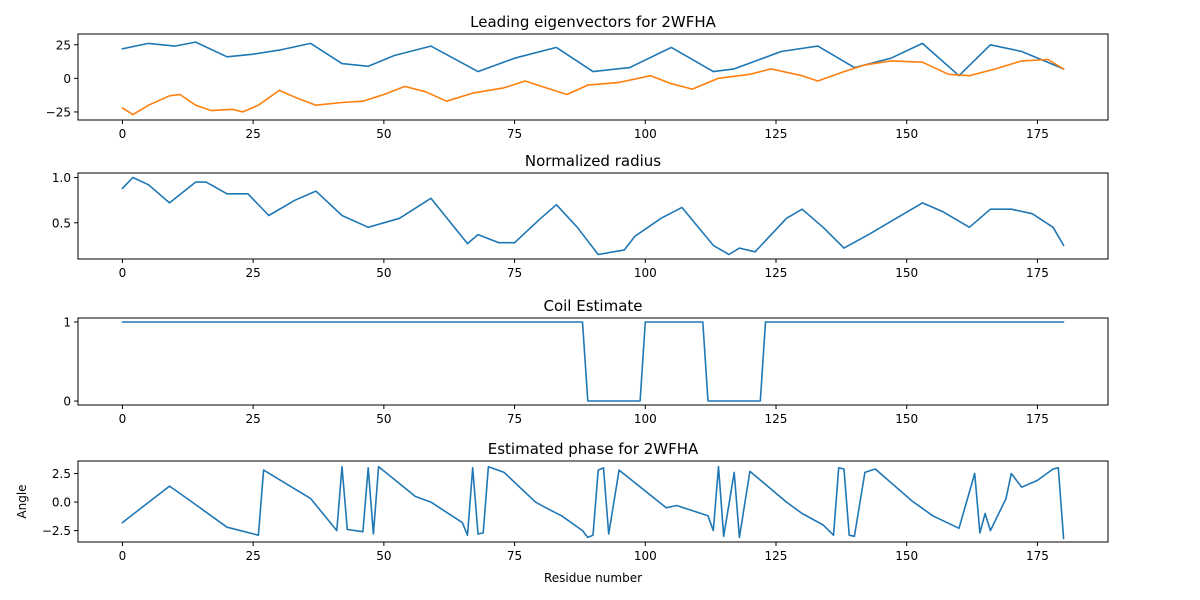  What do you see at coordinates (593, 449) in the screenshot?
I see `chart-title: Estimated phase for 2WFHA` at bounding box center [593, 449].